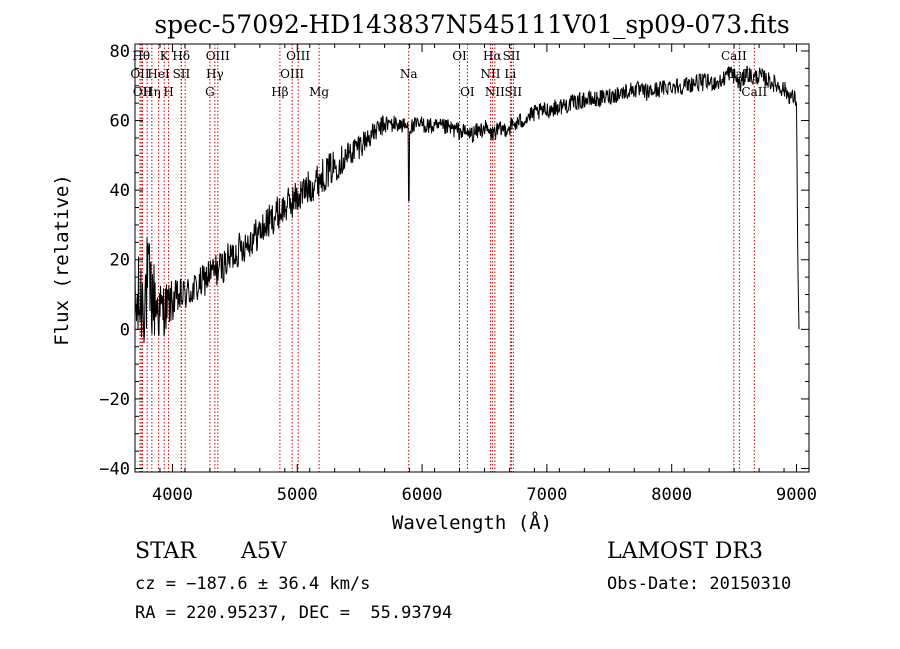 The image size is (900, 649). Describe the element at coordinates (120, 52) in the screenshot. I see `y-tick-label: 80` at that location.